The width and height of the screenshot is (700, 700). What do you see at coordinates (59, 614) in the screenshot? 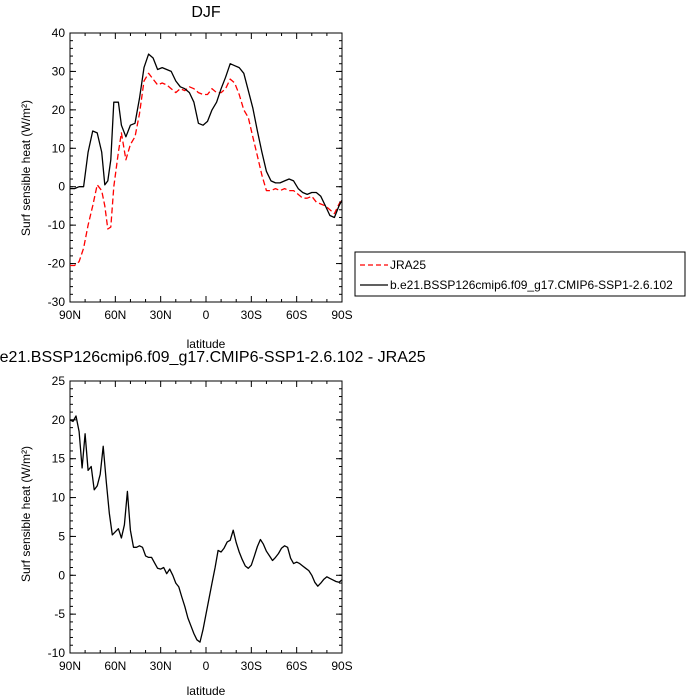
I see `y-tick-label: -5` at bounding box center [59, 614].